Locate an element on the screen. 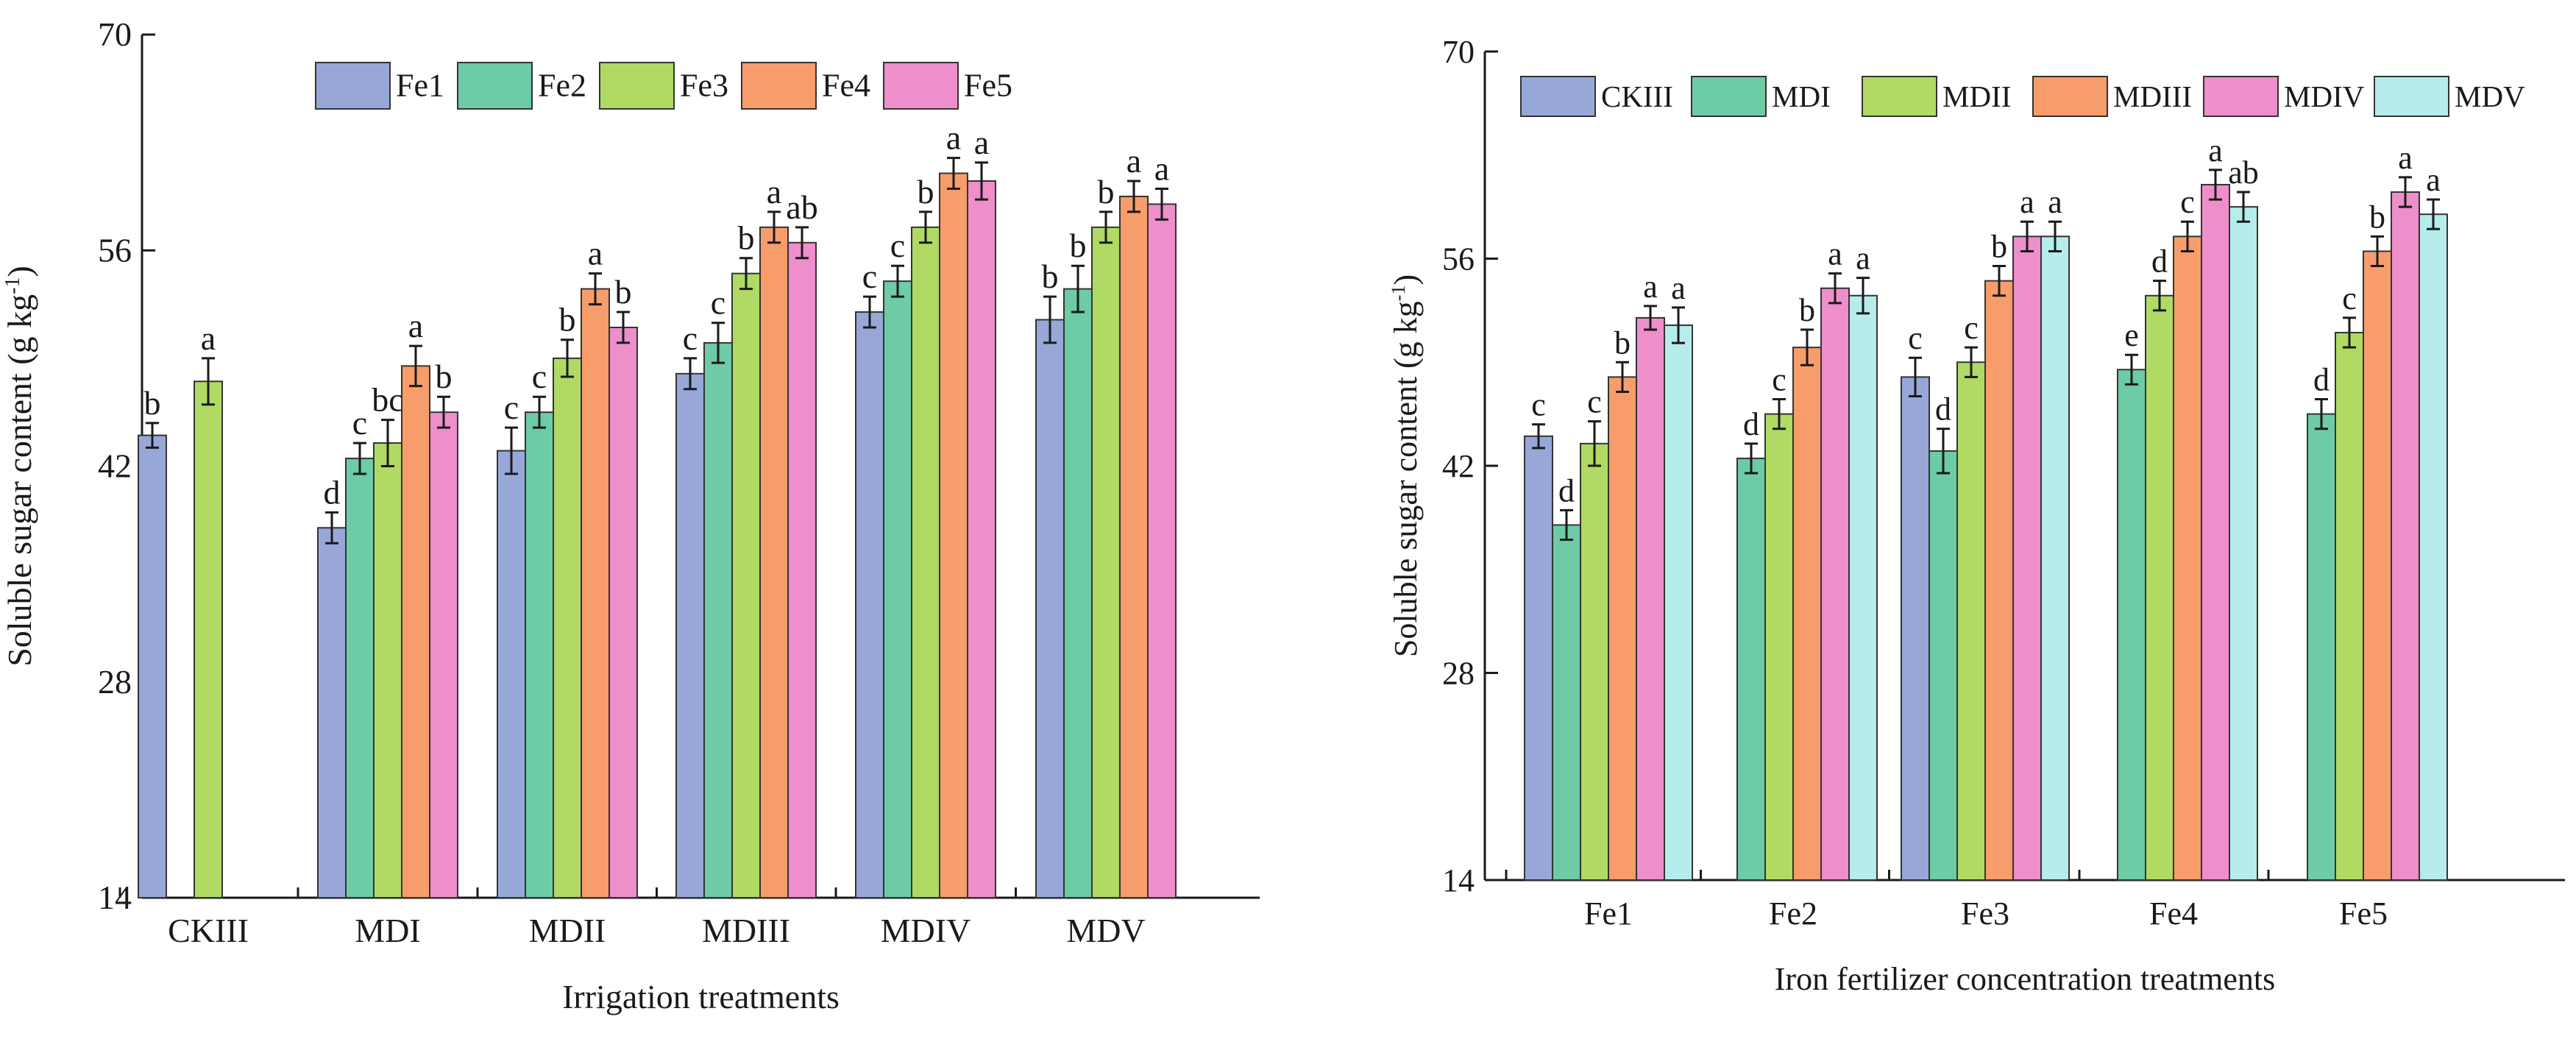 The width and height of the screenshot is (2576, 1039). bar-mdiv-fe3 is located at coordinates (2027, 558).